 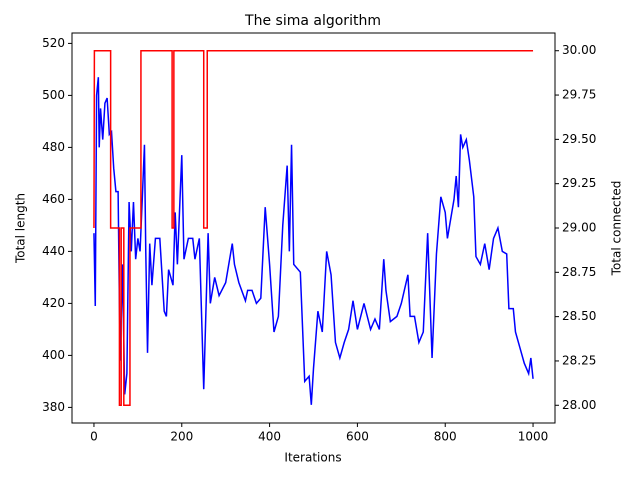 What do you see at coordinates (579, 360) in the screenshot?
I see `y2-tick-label: 28.25` at bounding box center [579, 360].